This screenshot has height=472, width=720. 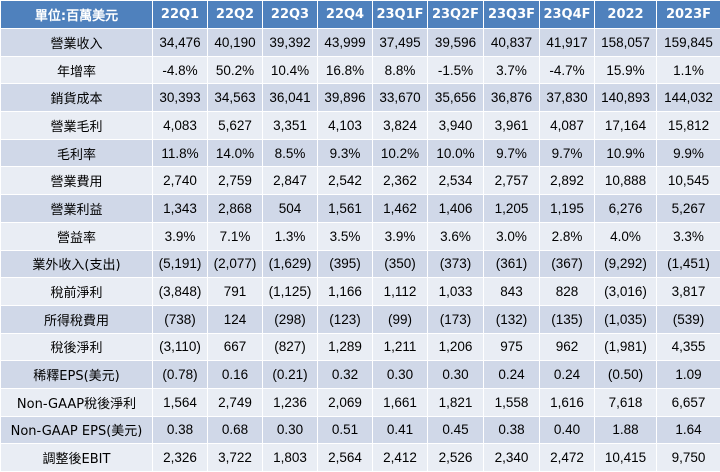 What do you see at coordinates (688, 347) in the screenshot?
I see `table-cell: 4,355` at bounding box center [688, 347].